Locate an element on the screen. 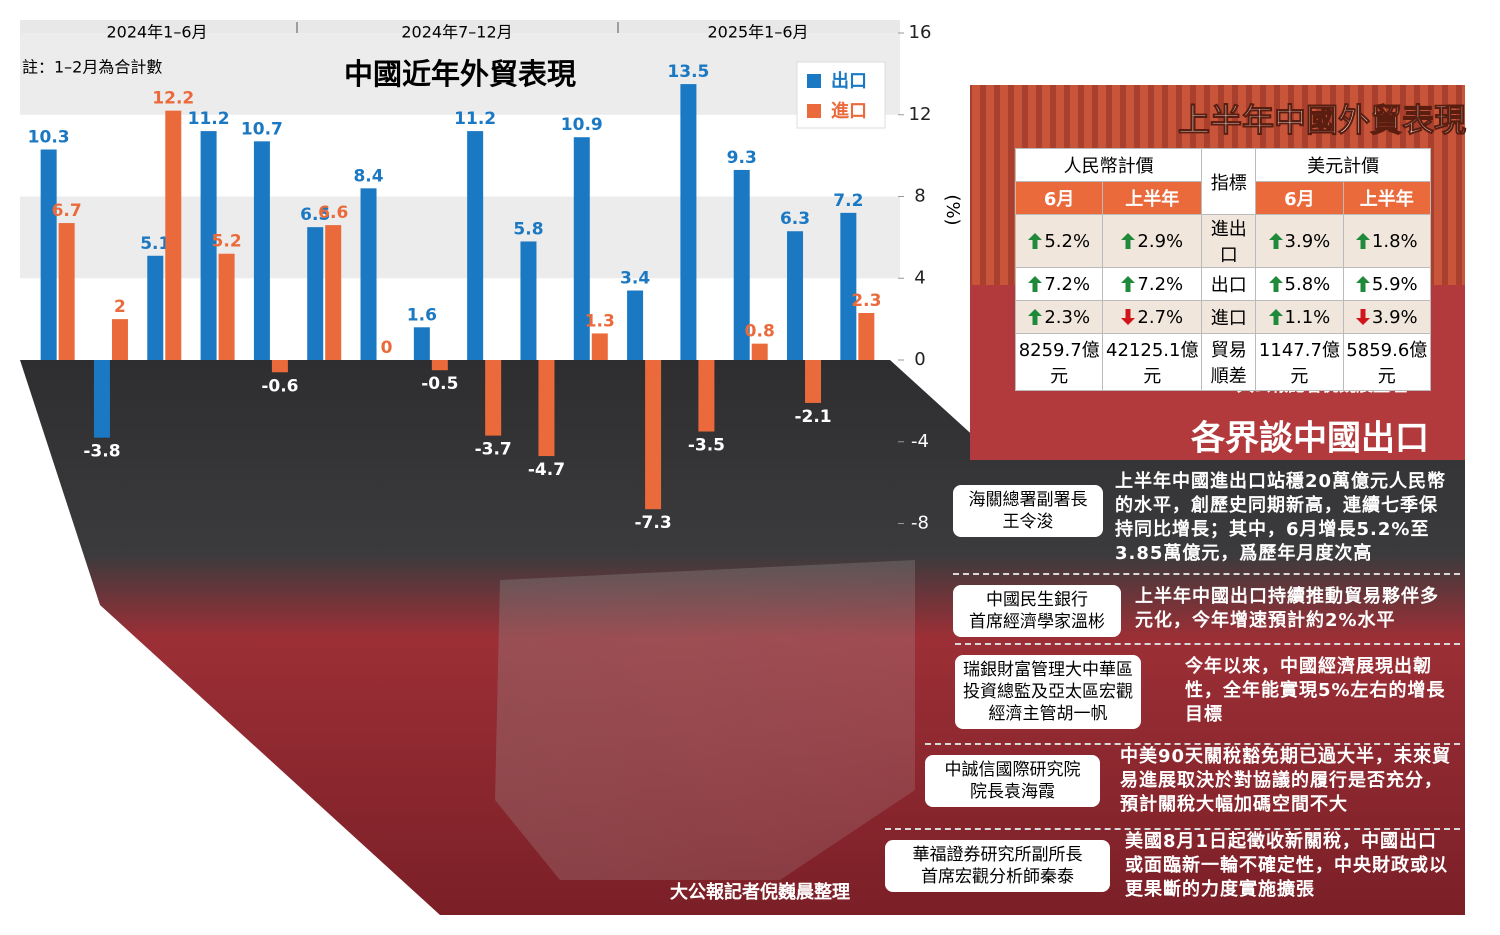 The height and width of the screenshot is (935, 1500). cell-text: 7.2% is located at coordinates (1160, 284).